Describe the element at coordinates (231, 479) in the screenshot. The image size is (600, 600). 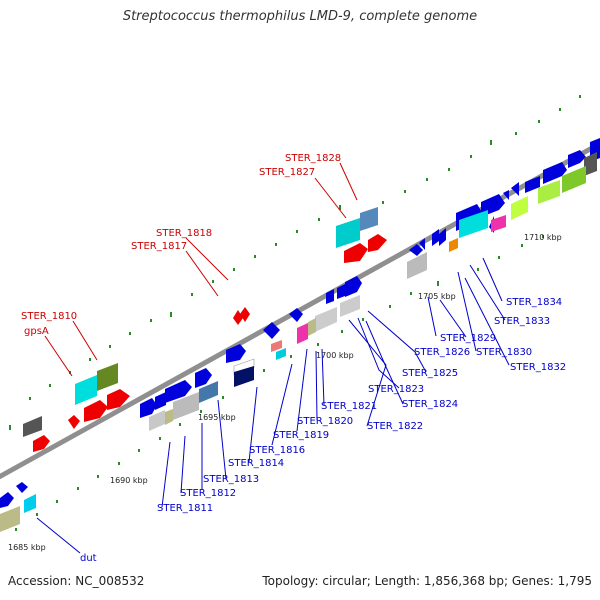
I see `gene-label: STER_1813` at that location.